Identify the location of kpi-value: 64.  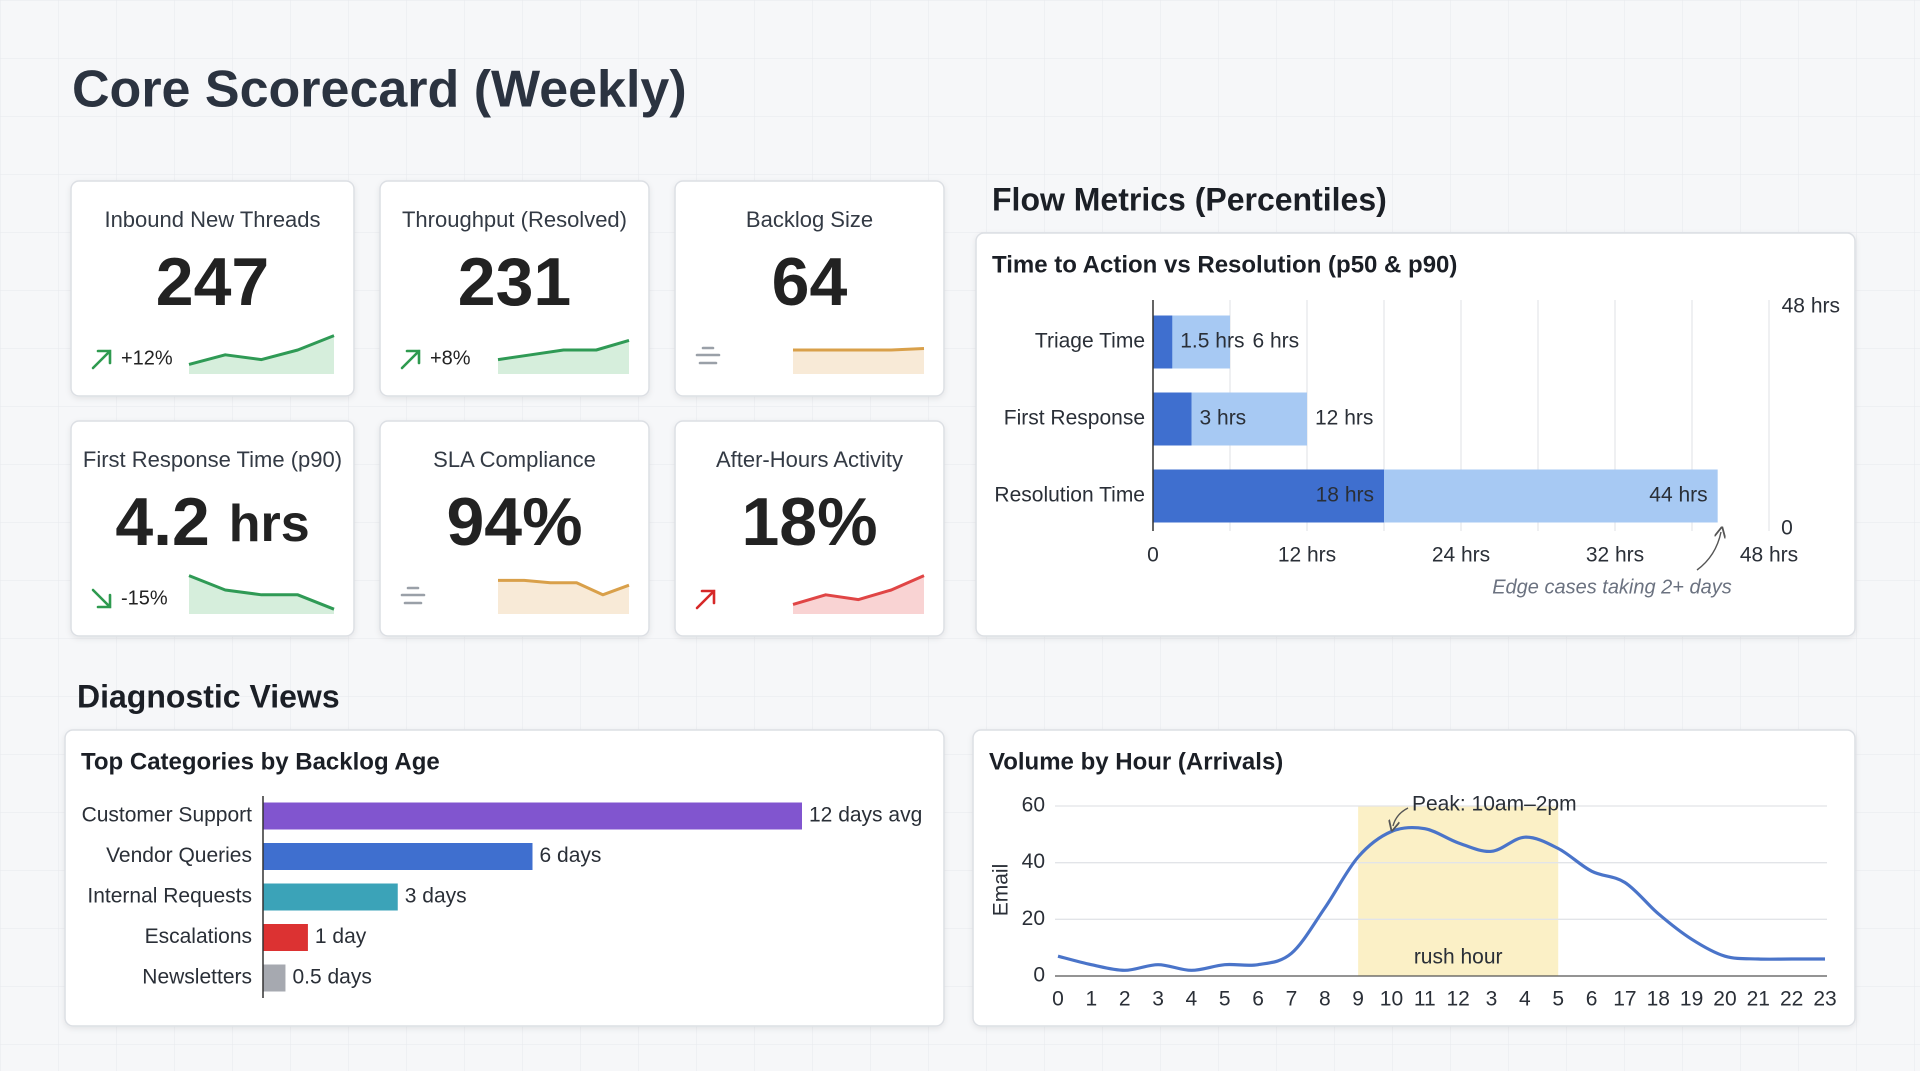
(810, 282).